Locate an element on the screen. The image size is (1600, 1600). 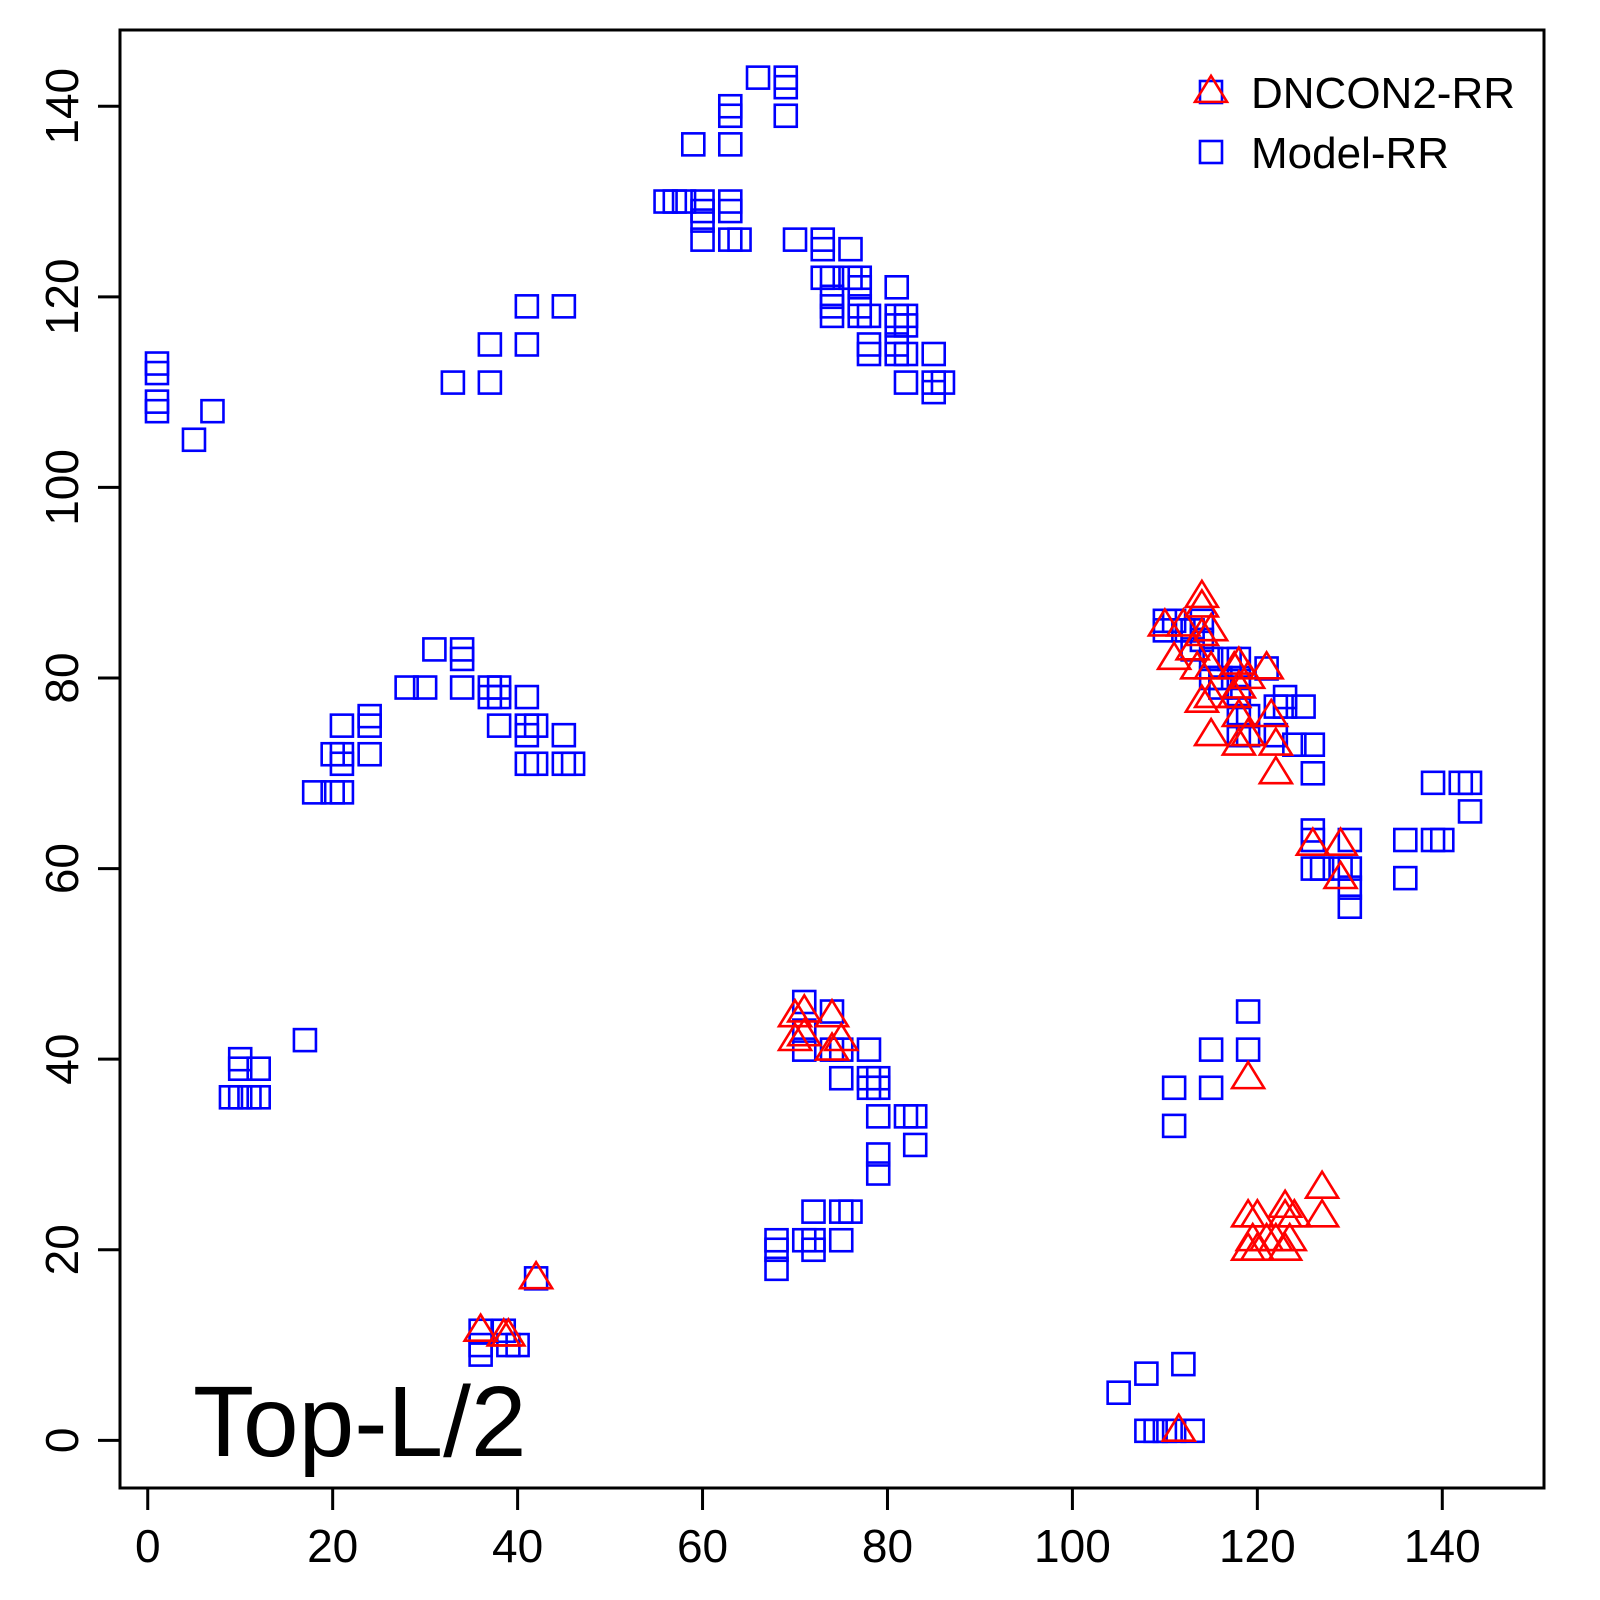
y-tick-label: 40 is located at coordinates (62, 1059).